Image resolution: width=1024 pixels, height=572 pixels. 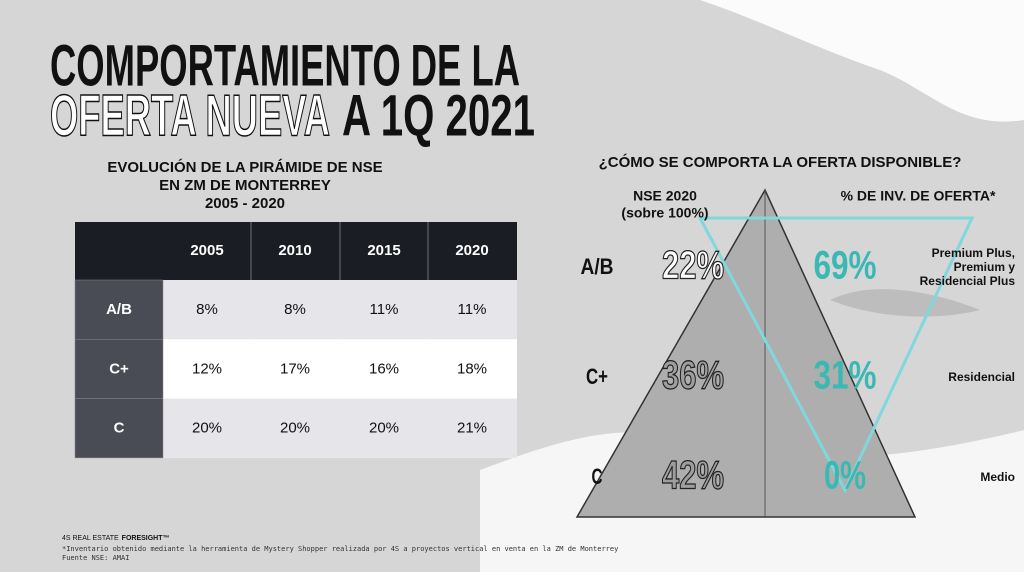 I want to click on column-header: 2015, so click(x=383, y=250).